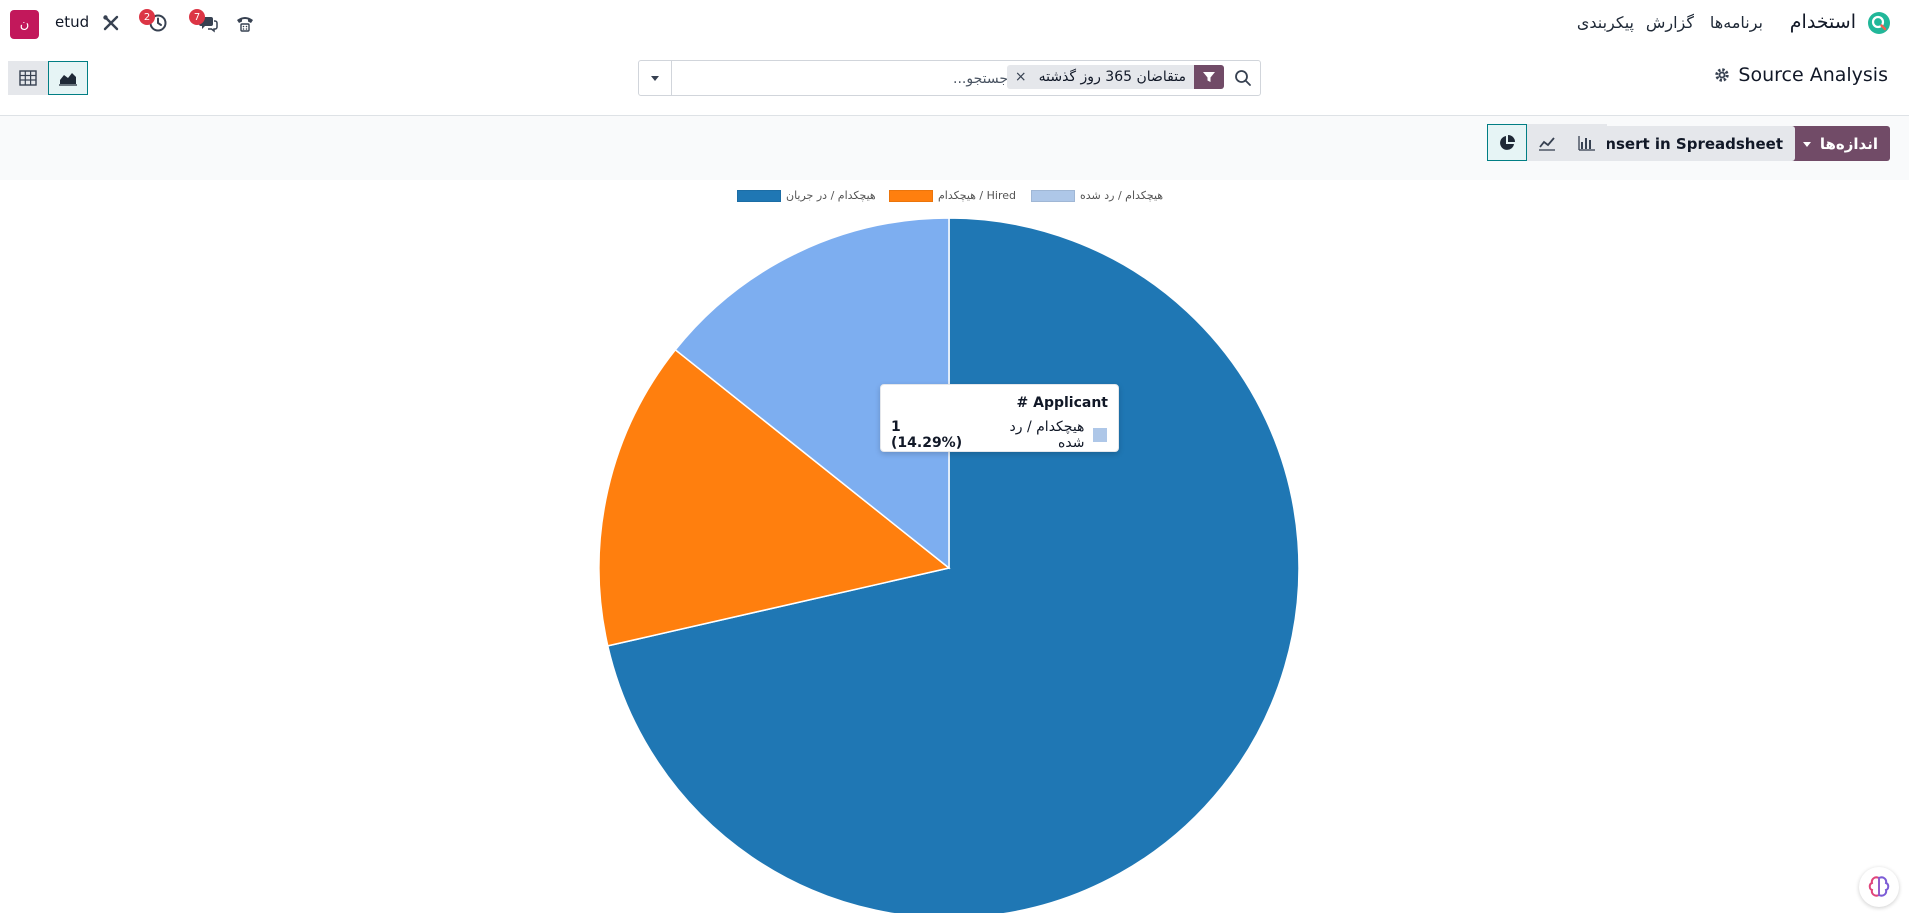  I want to click on line-chart-icon, so click(1547, 143).